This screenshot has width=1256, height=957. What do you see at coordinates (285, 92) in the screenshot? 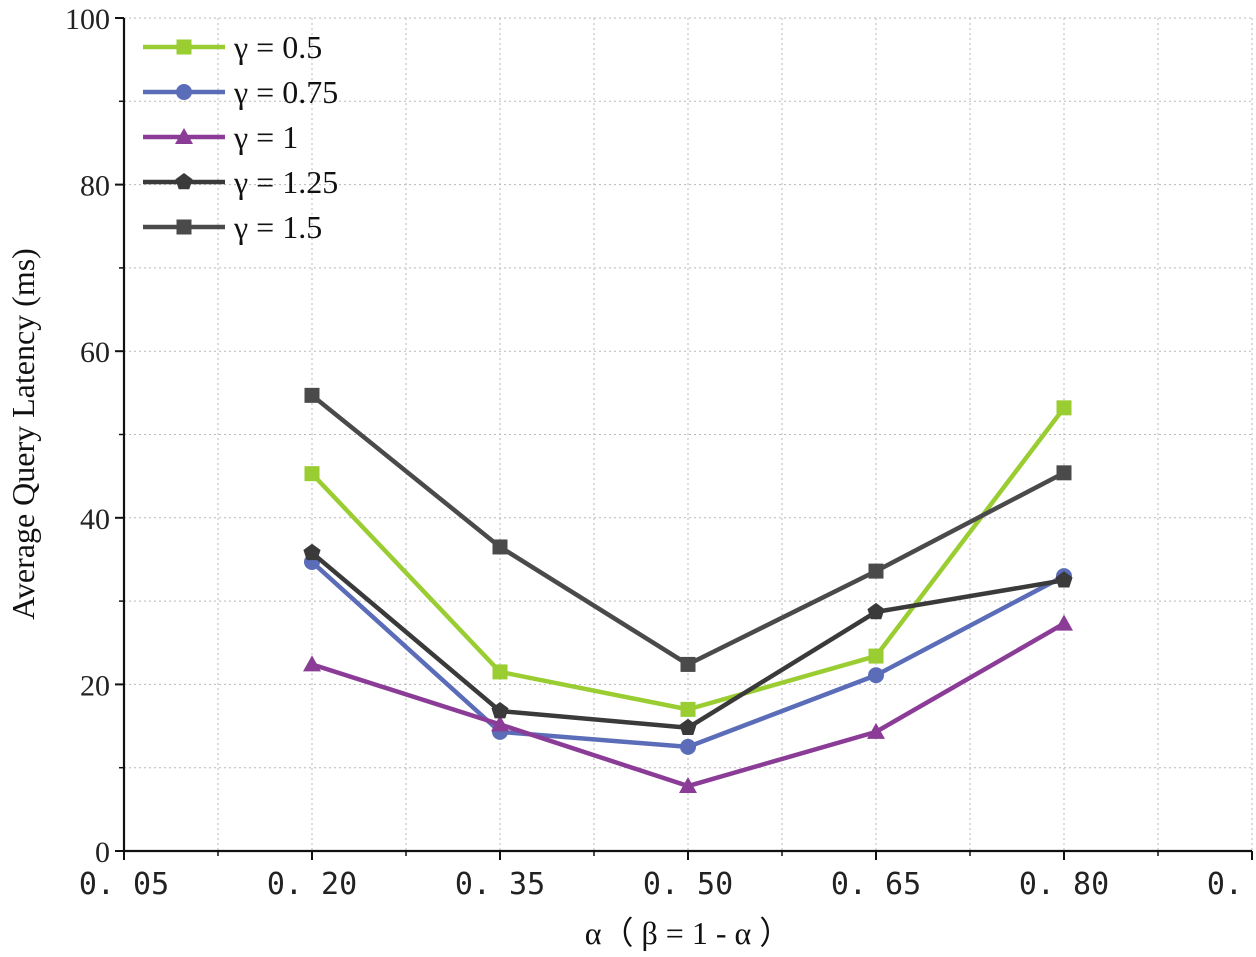
I see `legend-label: γ = 0.75` at bounding box center [285, 92].